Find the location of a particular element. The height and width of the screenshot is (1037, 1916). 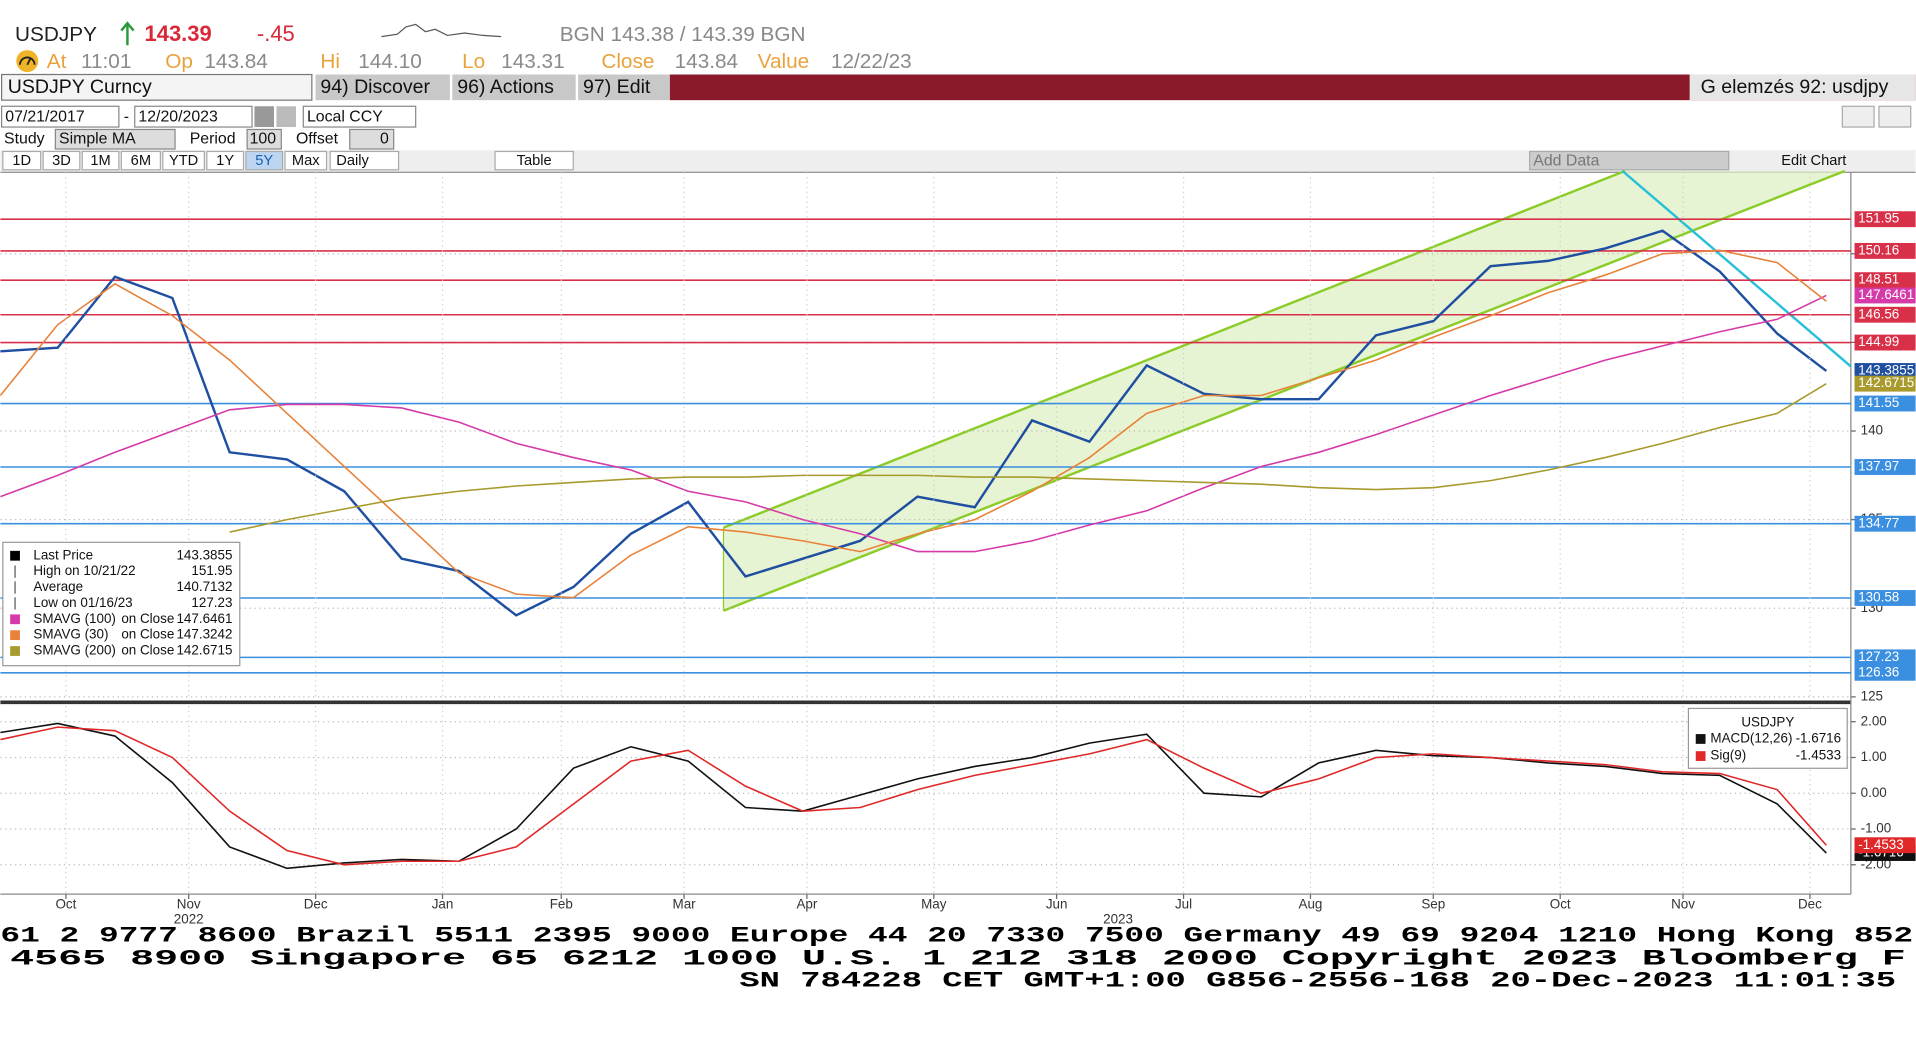

legend-value: 147.3242 is located at coordinates (204, 634).